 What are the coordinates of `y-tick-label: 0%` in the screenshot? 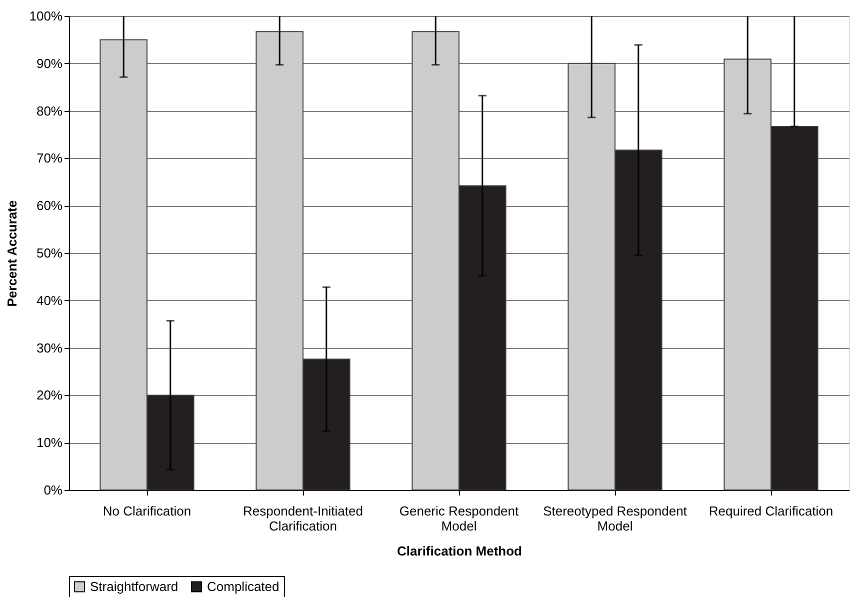 It's located at (53, 490).